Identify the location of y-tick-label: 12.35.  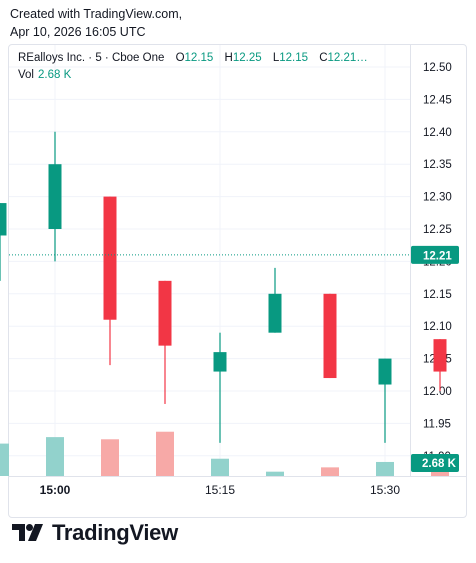
(437, 165).